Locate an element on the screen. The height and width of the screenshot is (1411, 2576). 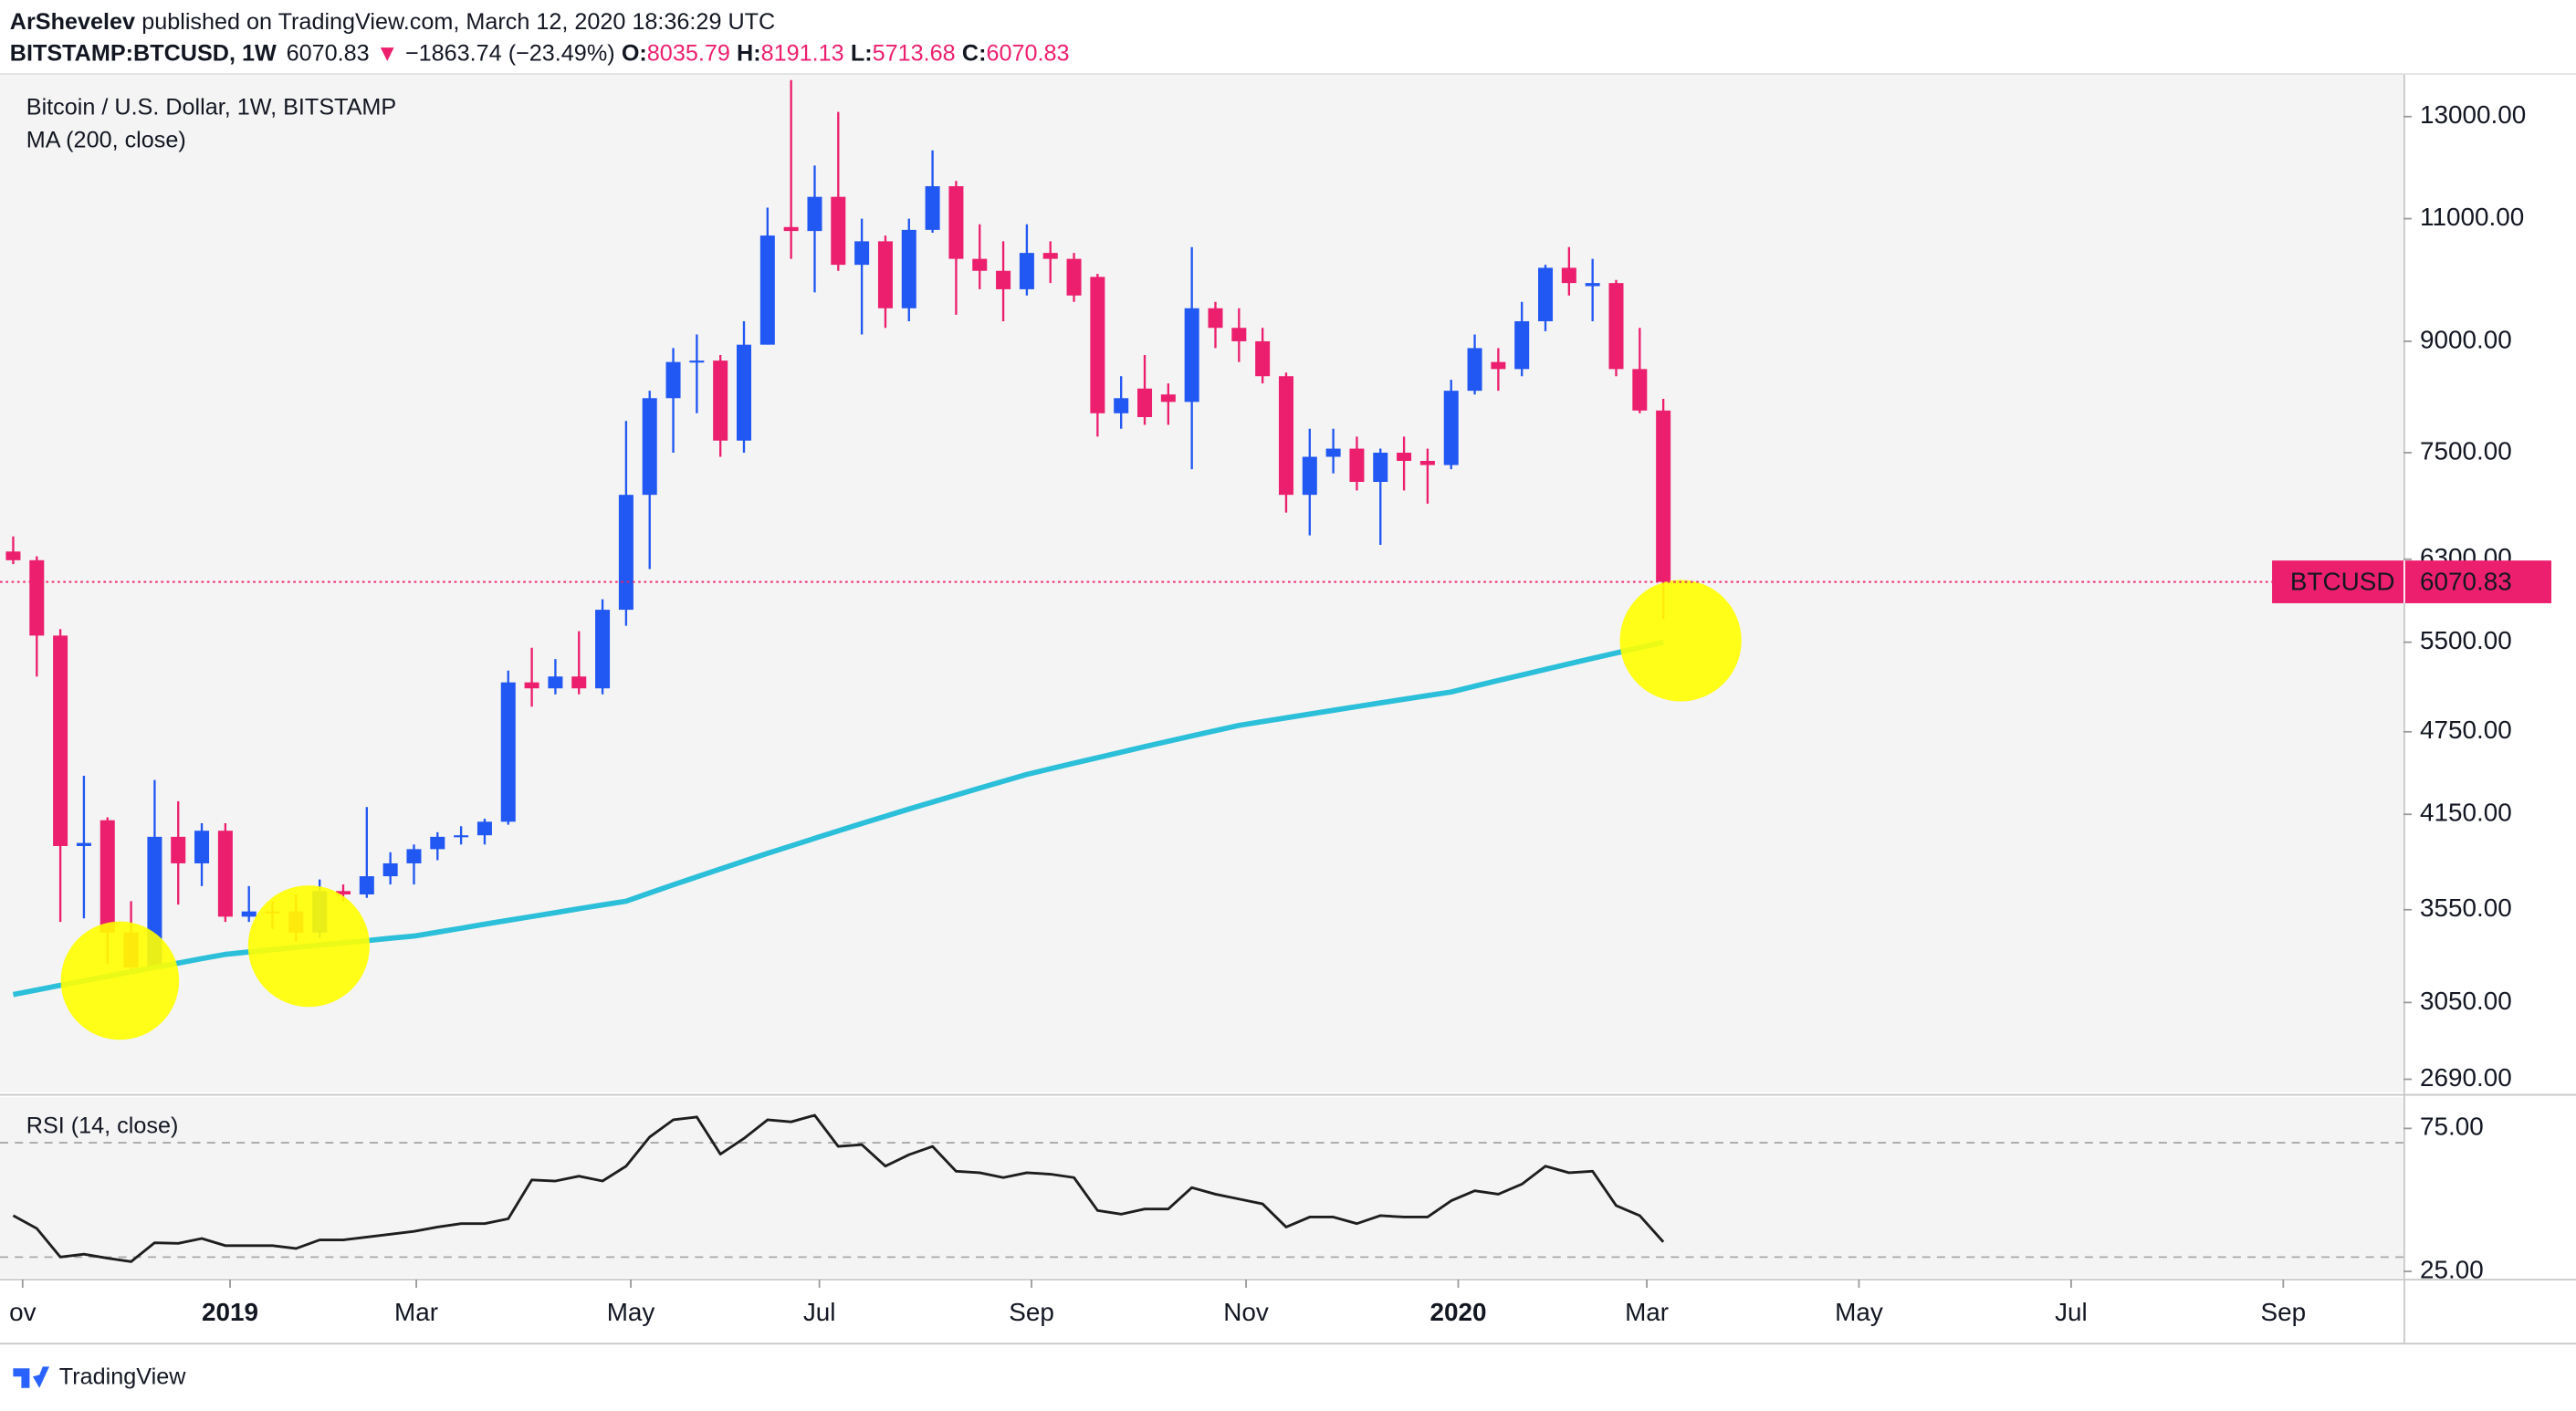
x-tick-label: Sep is located at coordinates (2284, 1312).